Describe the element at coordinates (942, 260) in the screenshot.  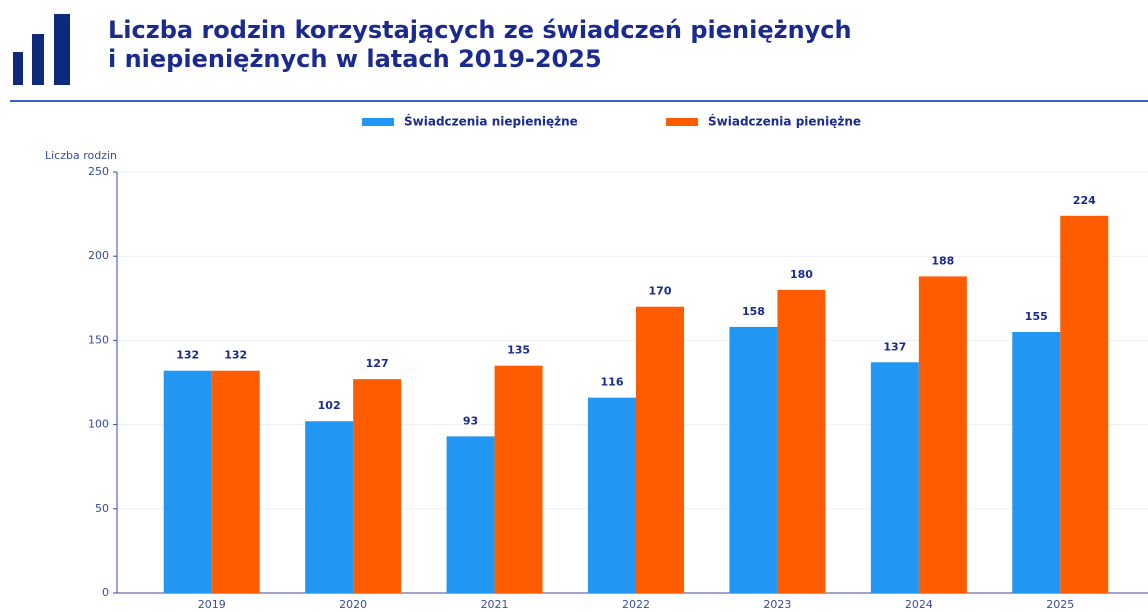
I see `data-label: 188` at that location.